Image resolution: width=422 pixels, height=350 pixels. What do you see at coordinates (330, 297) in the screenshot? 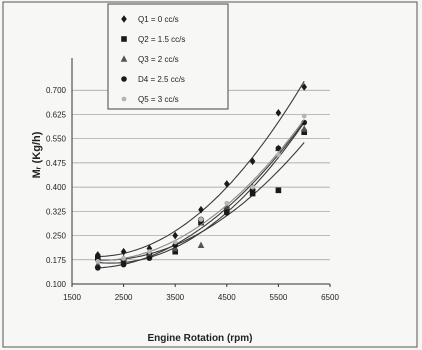
I see `x-tick-label: 6500` at bounding box center [330, 297].